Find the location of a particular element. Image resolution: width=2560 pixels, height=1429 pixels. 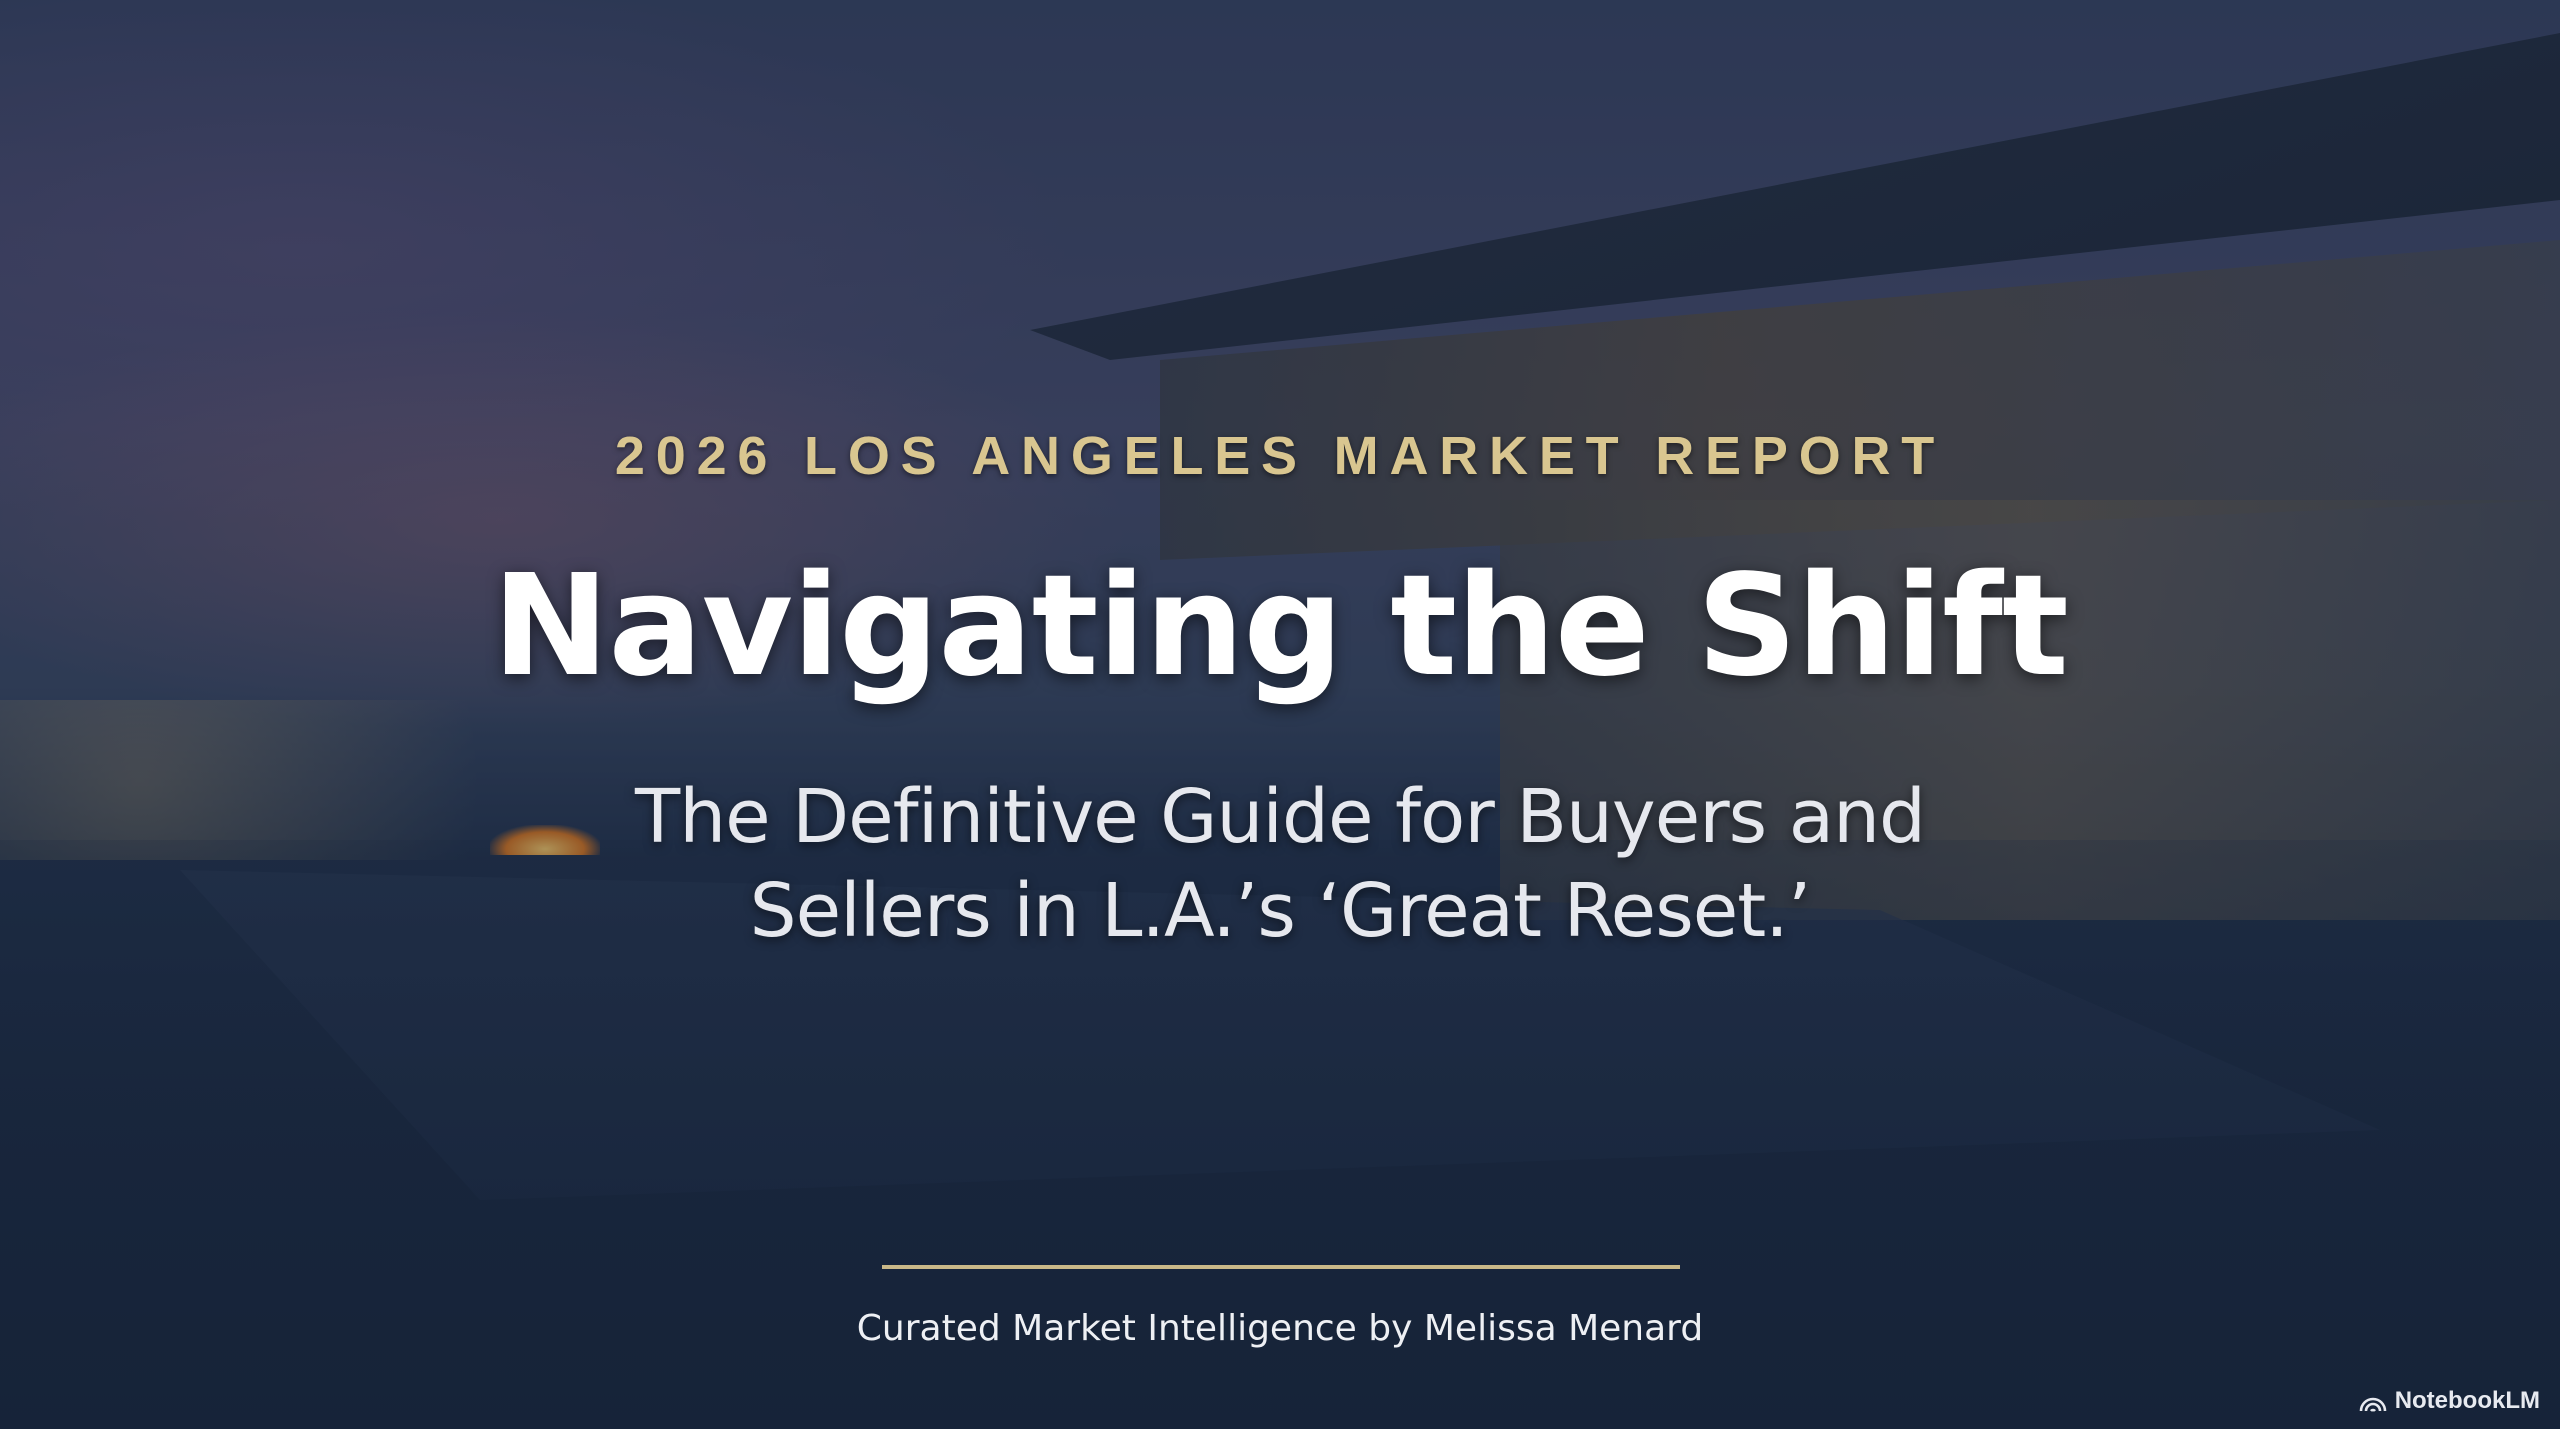

subtitle-line-2: Sellers in L.A.’s ‘Great Reset.’ is located at coordinates (1280, 911).